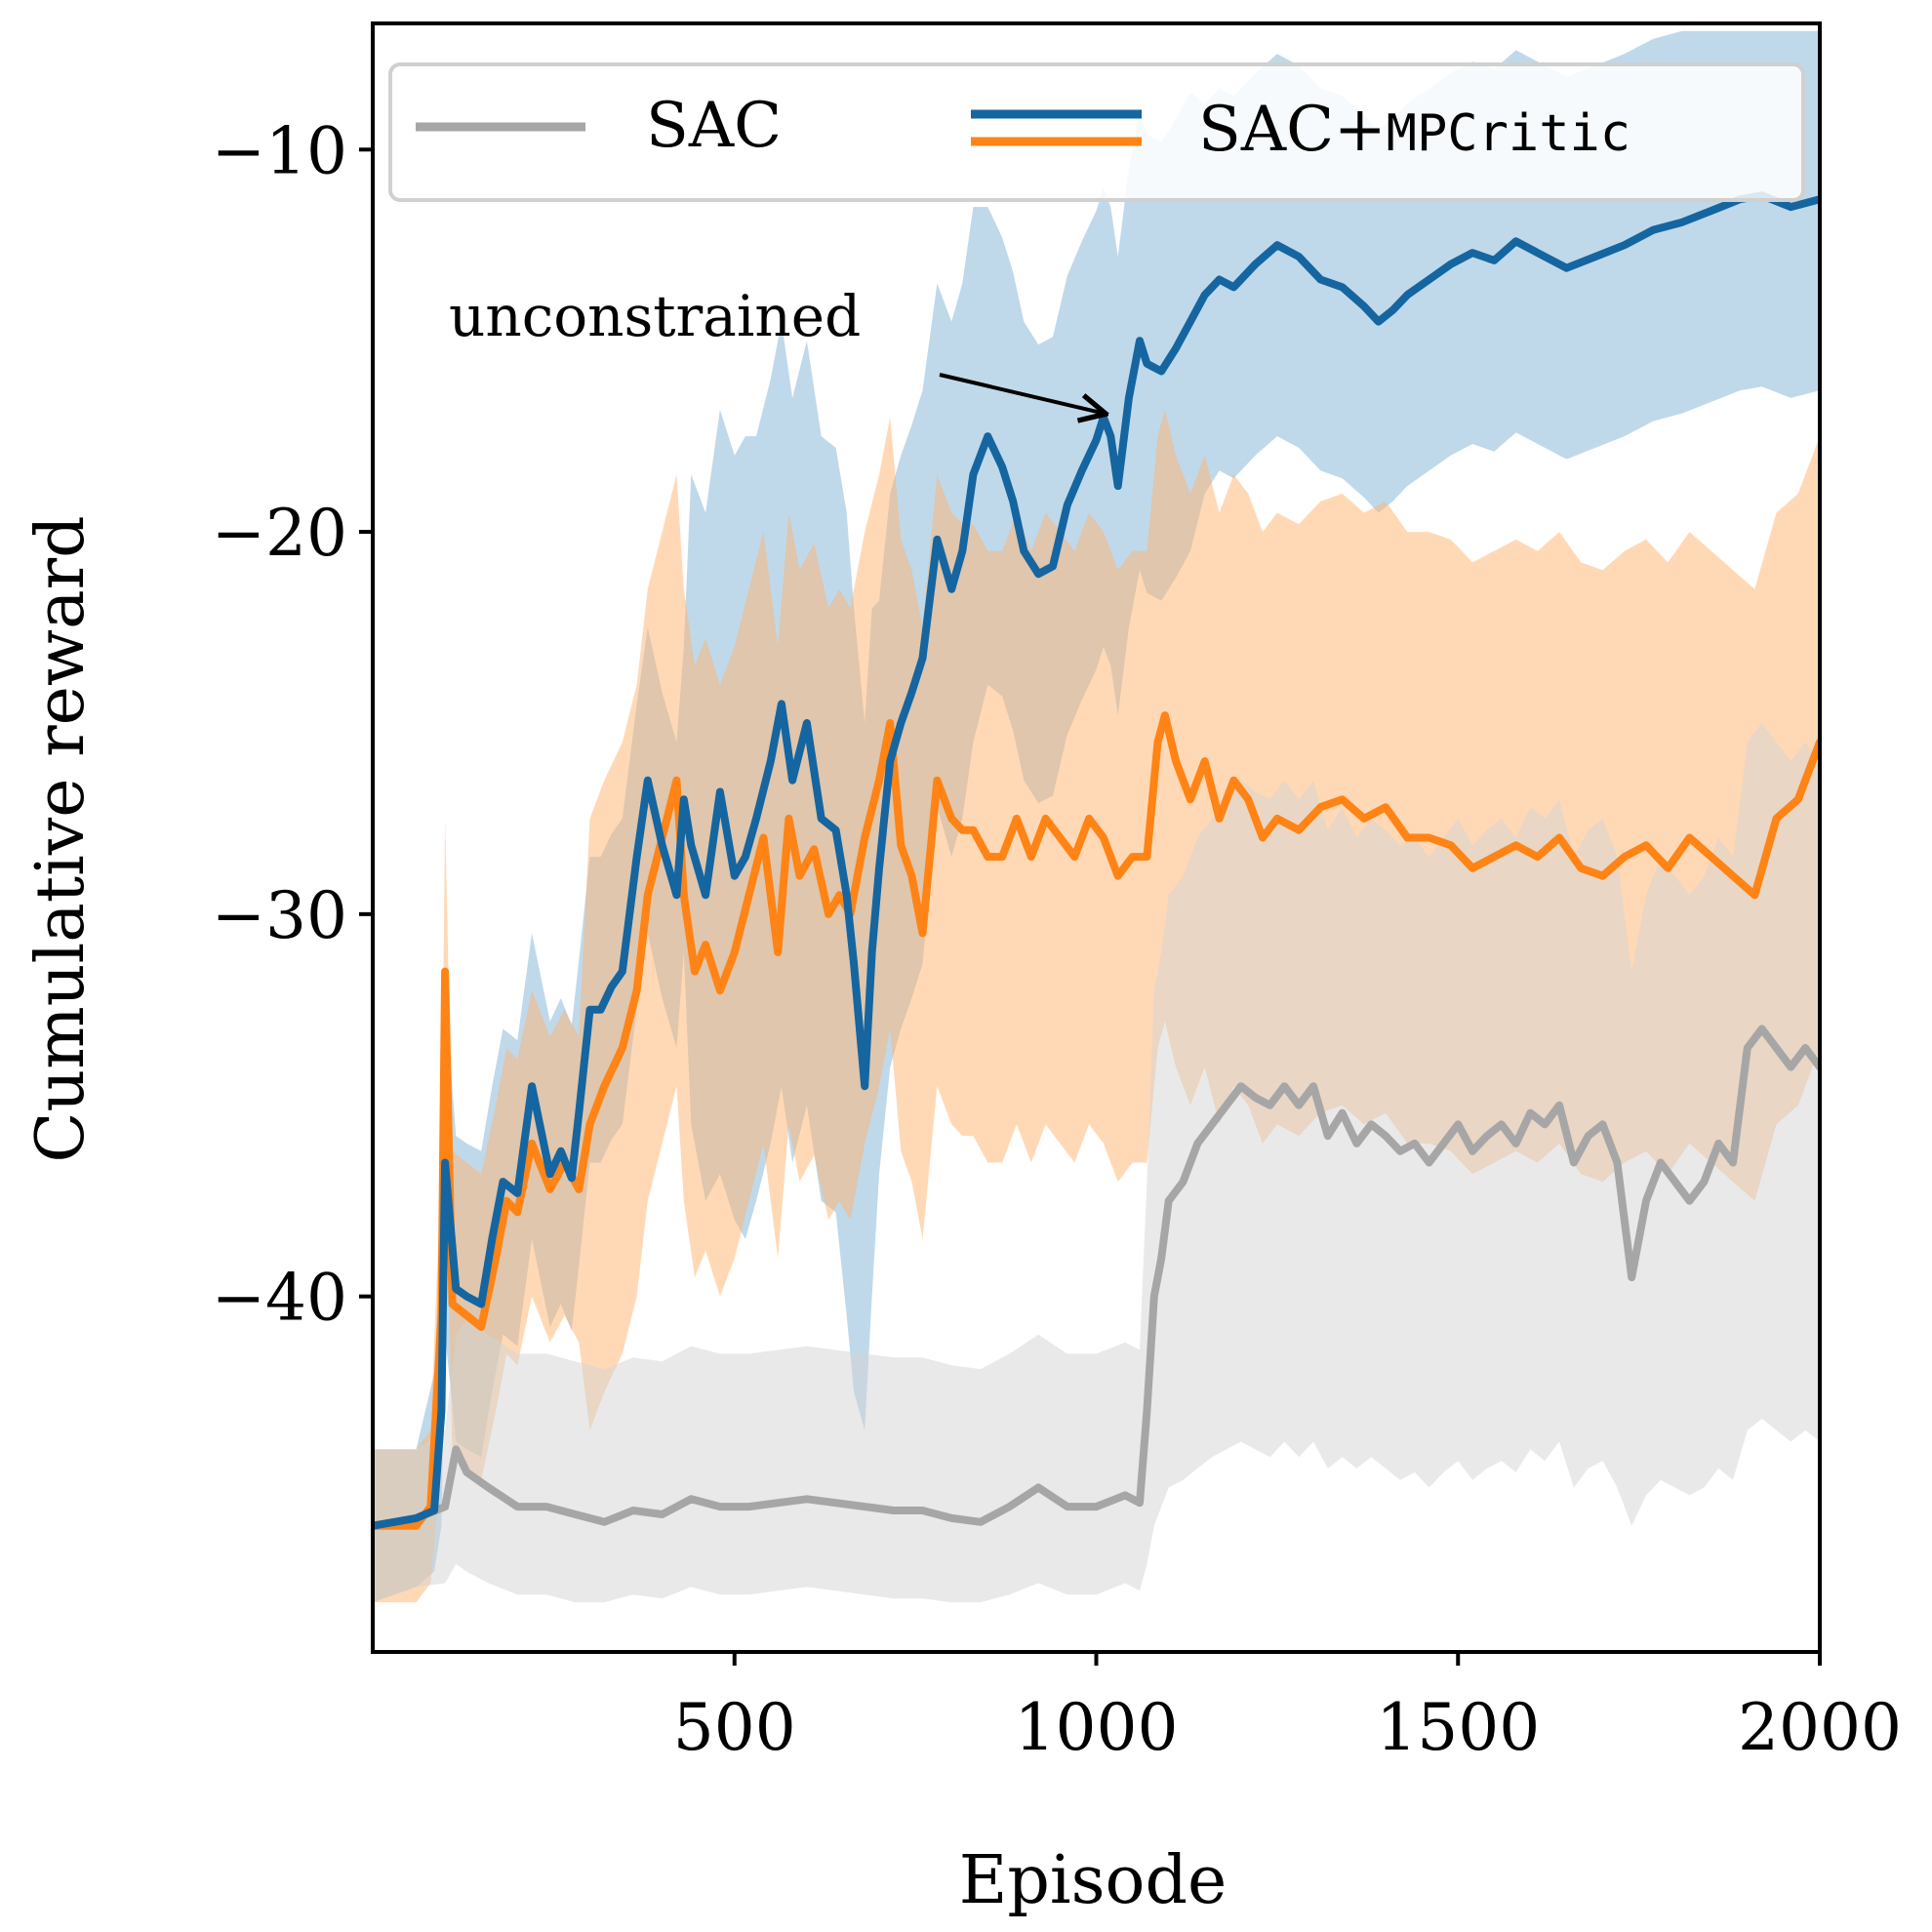 This screenshot has height=1932, width=1932. I want to click on y-tick-label: −20, so click(279, 533).